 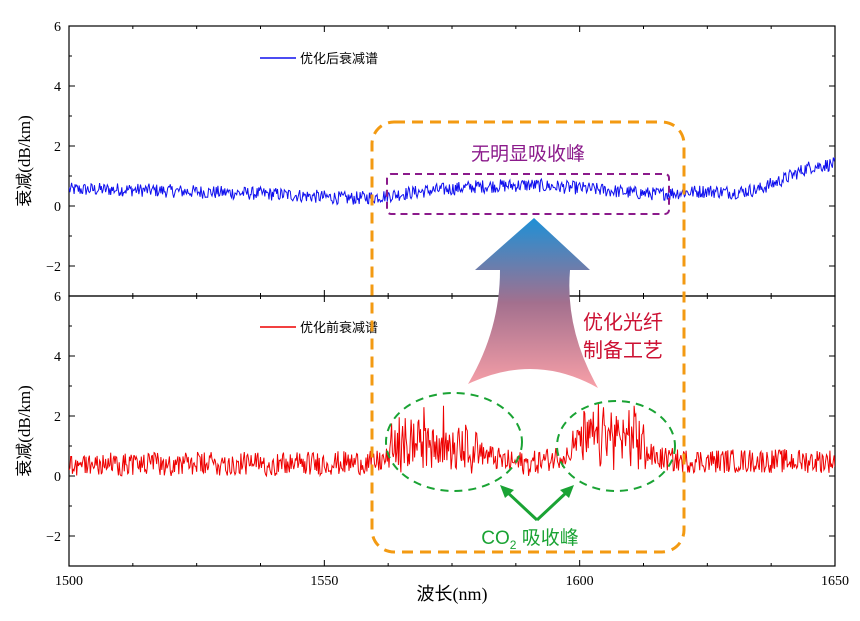 I want to click on co2-arrow-left, so click(x=521, y=505).